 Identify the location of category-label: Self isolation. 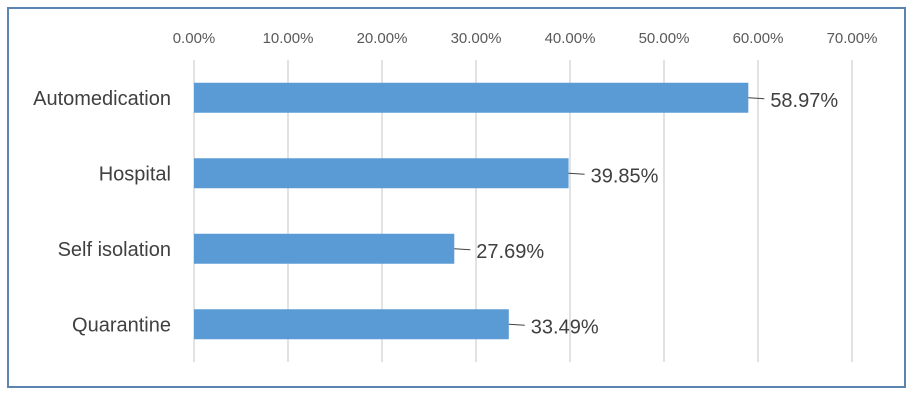
(114, 250).